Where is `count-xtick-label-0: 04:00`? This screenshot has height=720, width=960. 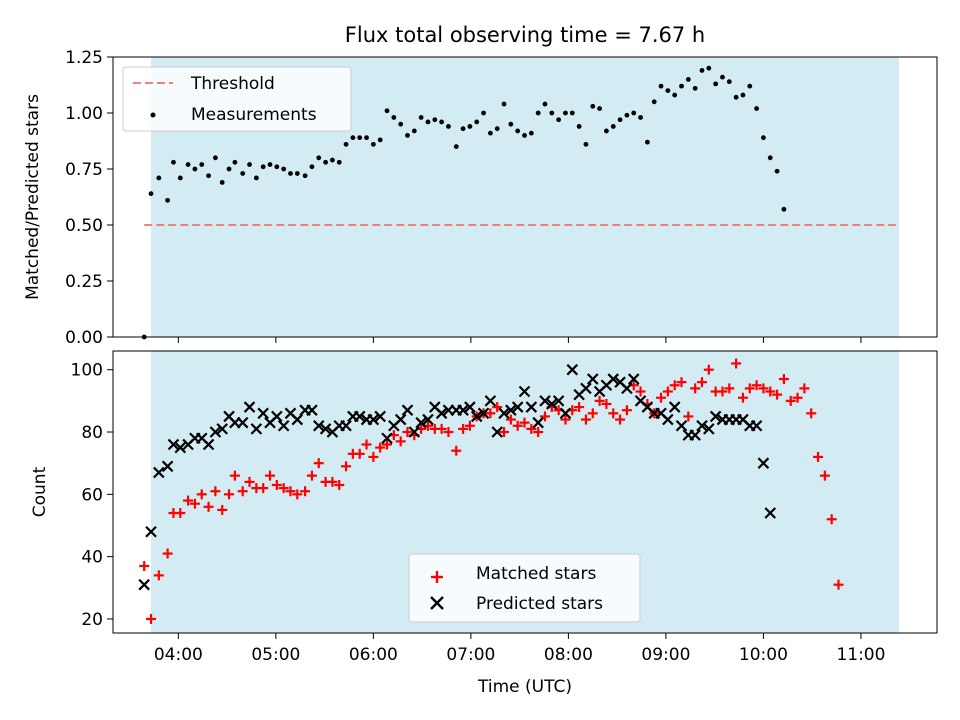 count-xtick-label-0: 04:00 is located at coordinates (178, 655).